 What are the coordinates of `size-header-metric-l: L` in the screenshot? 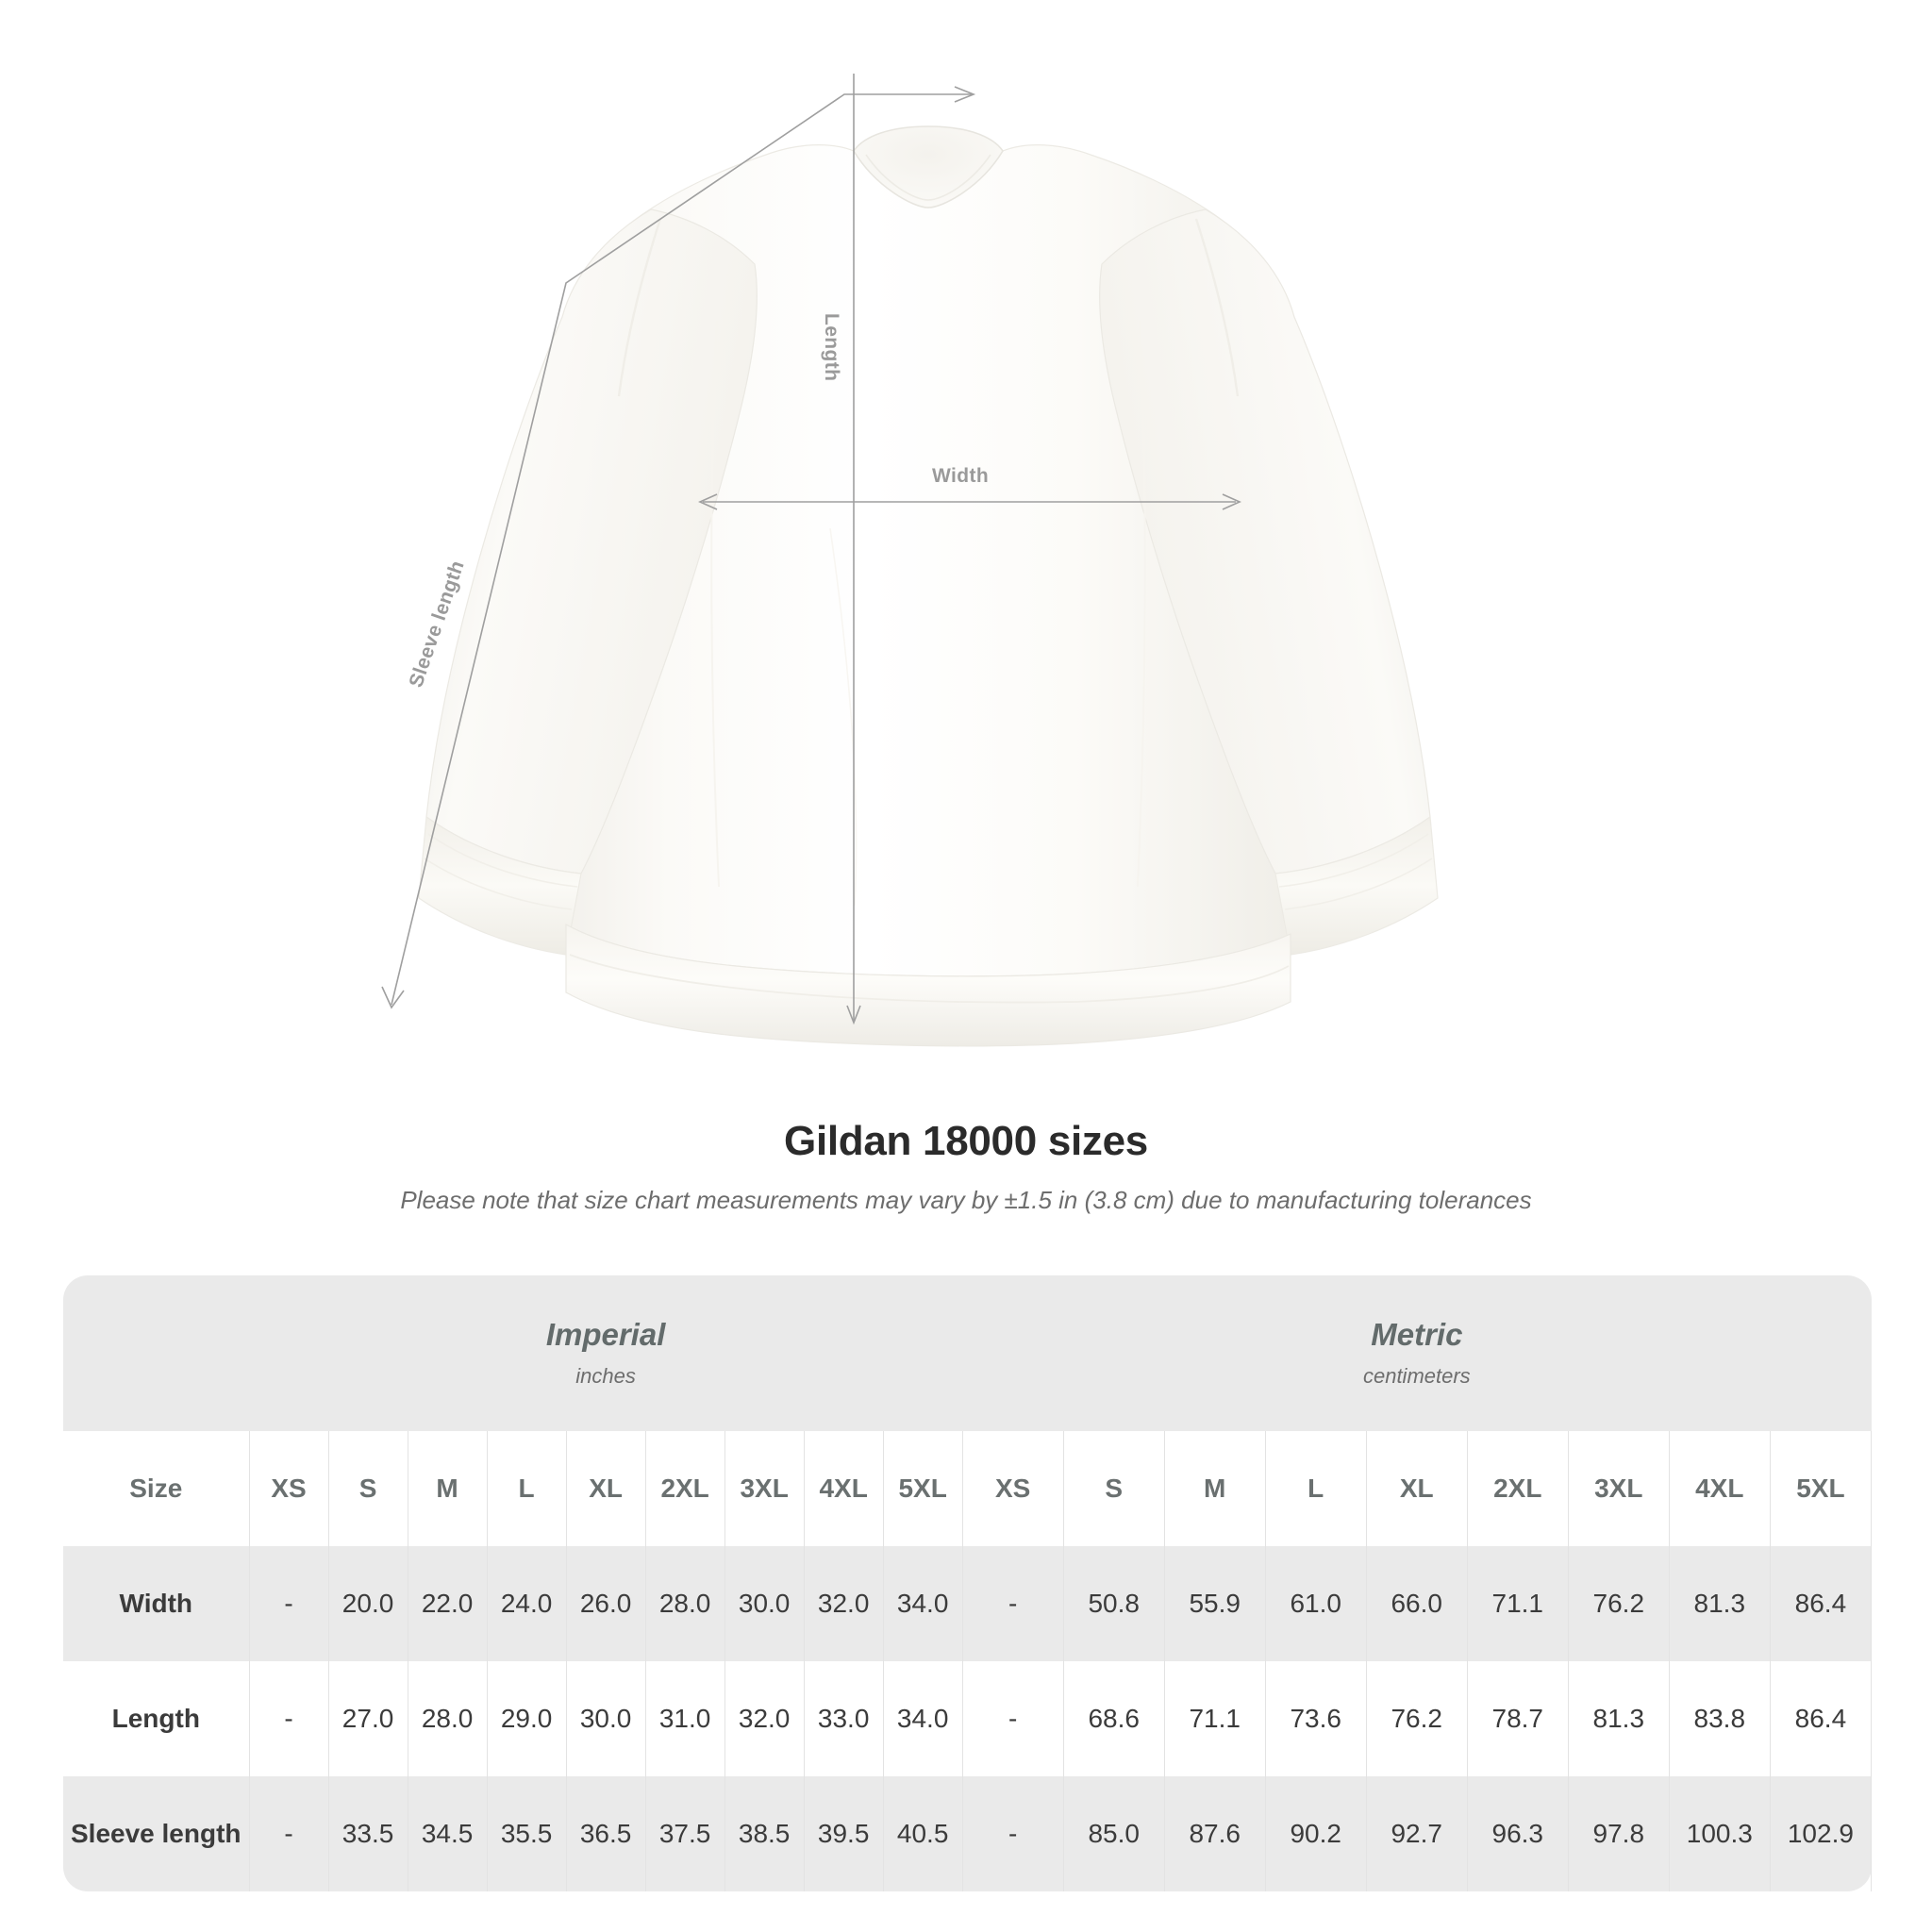 It's located at (1315, 1488).